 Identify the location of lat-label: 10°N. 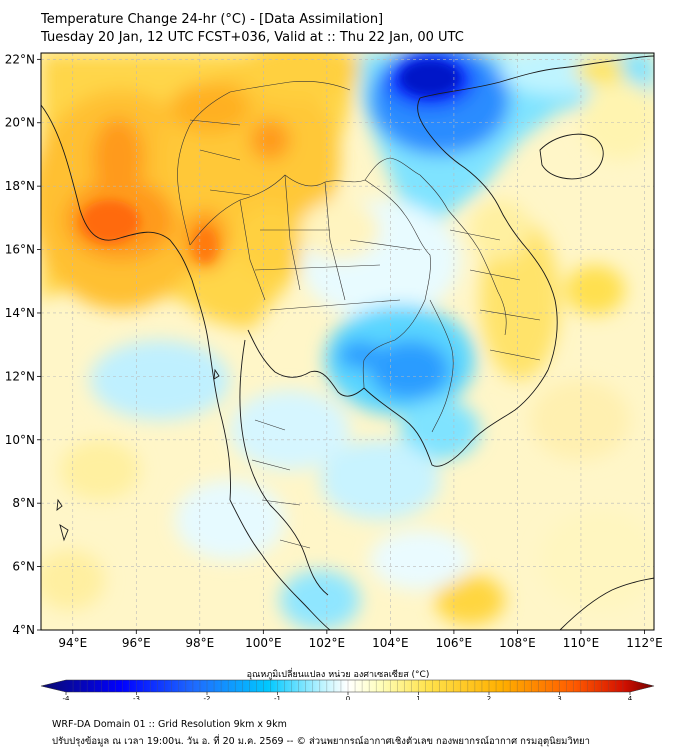
(20, 440).